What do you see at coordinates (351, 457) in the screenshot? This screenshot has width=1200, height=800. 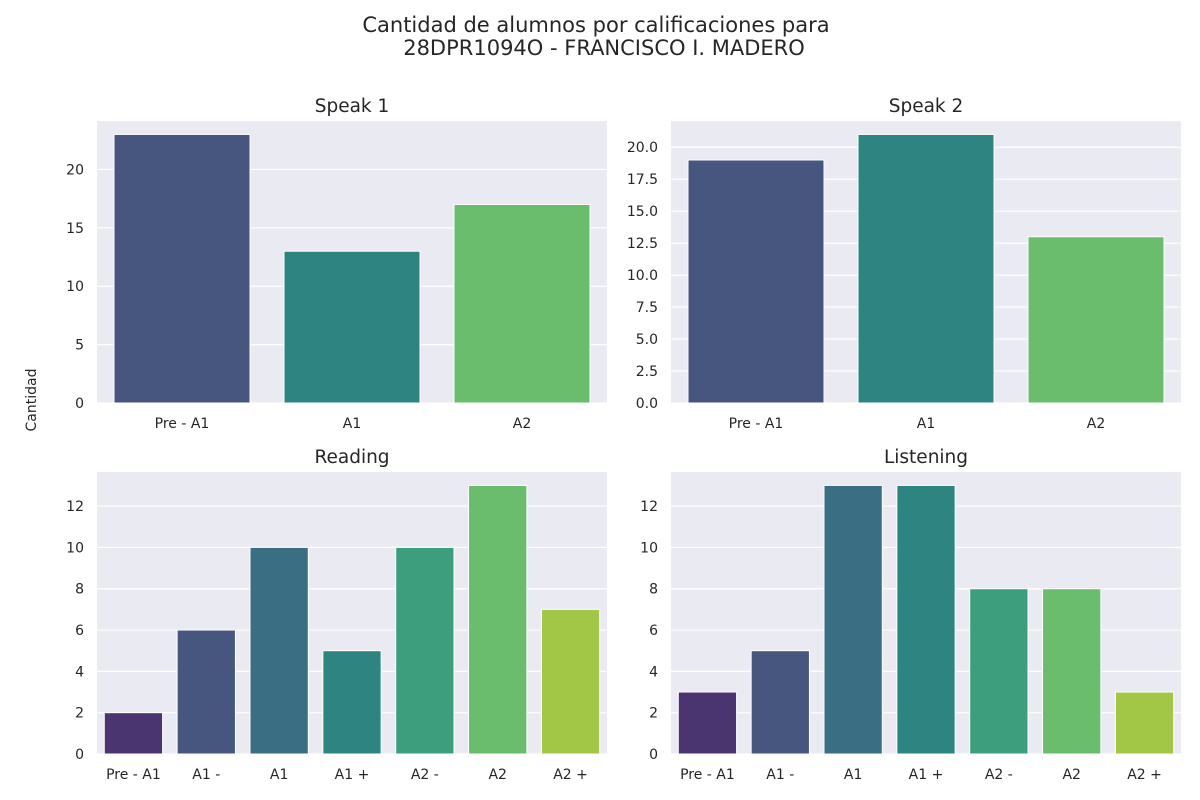 I see `subplot-title: Reading` at bounding box center [351, 457].